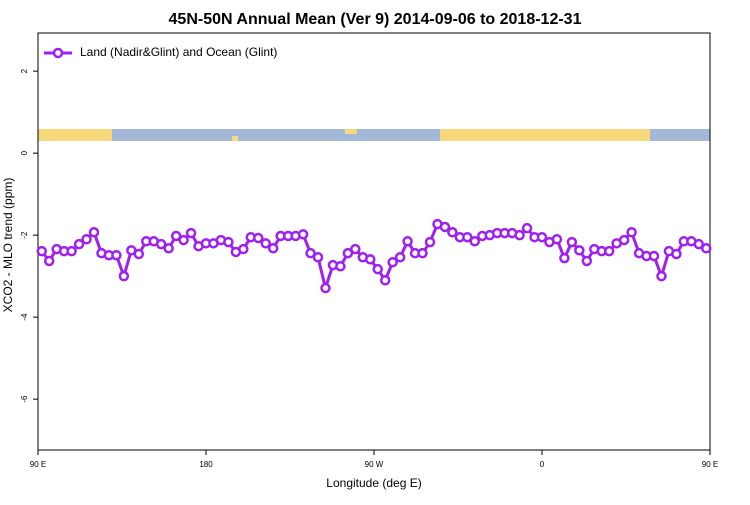  What do you see at coordinates (24, 70) in the screenshot?
I see `y-tick-label: 2` at bounding box center [24, 70].